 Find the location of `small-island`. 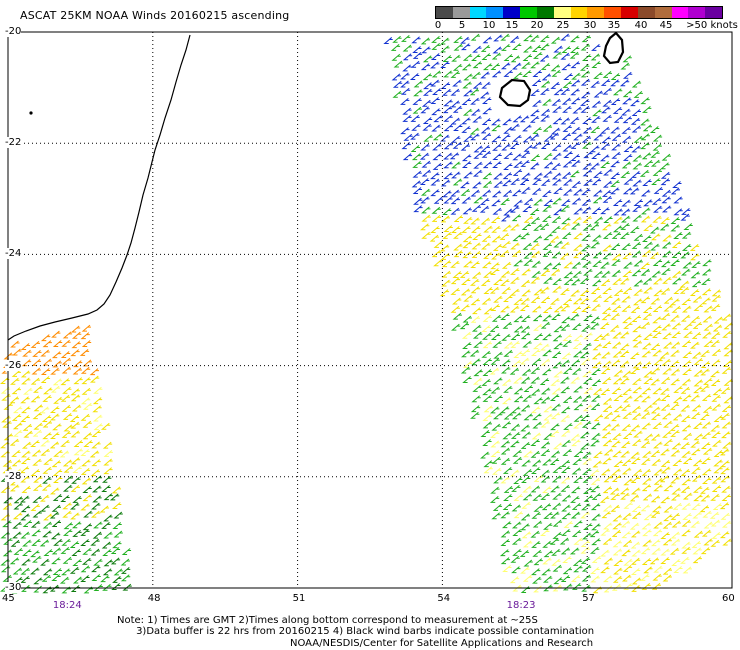

small-island is located at coordinates (31, 113).